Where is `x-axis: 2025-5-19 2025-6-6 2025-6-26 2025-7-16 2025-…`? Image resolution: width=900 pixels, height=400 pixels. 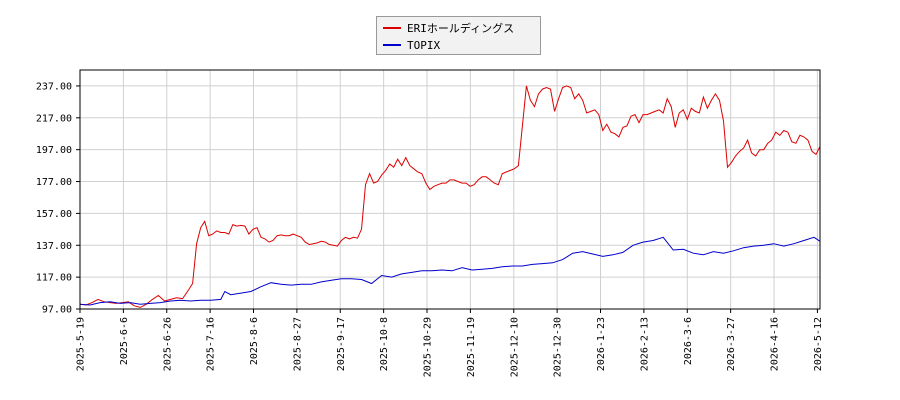
x-axis: 2025-5-19 2025-6-6 2025-6-26 2025-7-16 2025-… is located at coordinates (450, 343).